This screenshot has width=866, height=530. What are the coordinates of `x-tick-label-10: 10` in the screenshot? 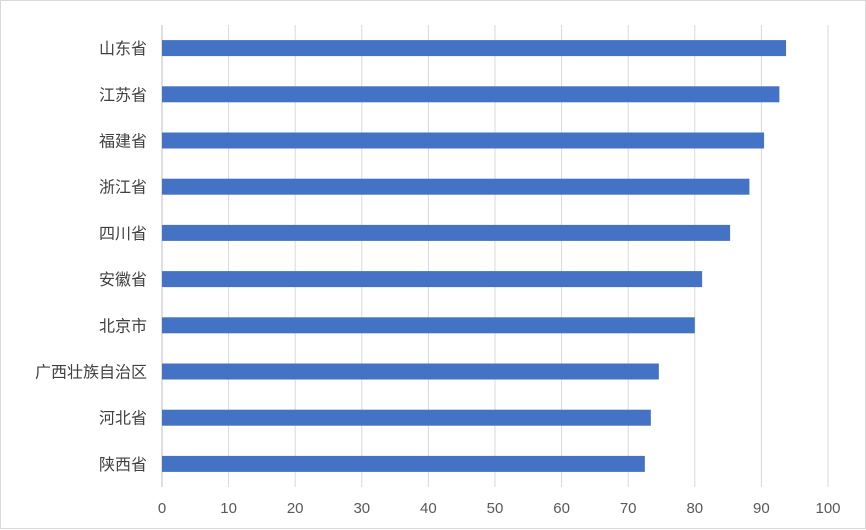 It's located at (228, 508).